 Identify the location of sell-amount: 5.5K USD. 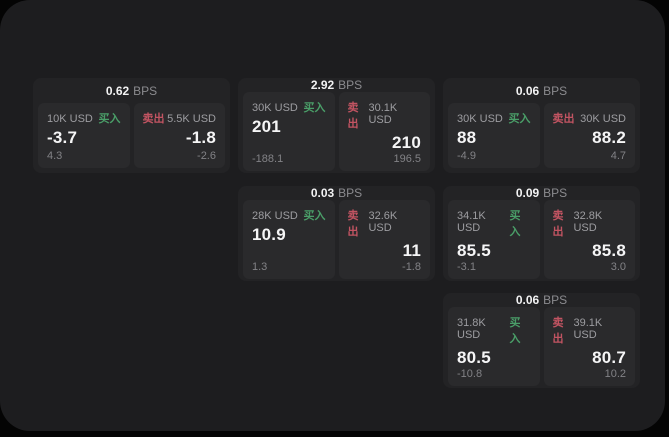
(191, 119).